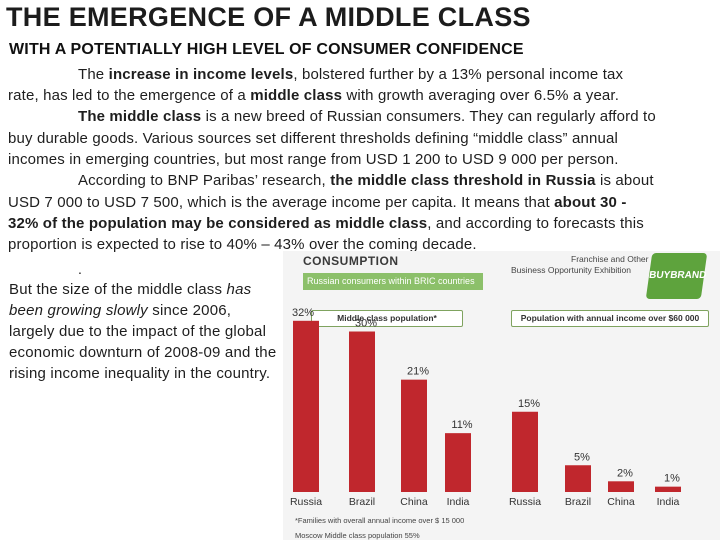 The width and height of the screenshot is (720, 540). I want to click on chart1-bar-brazil, so click(362, 411).